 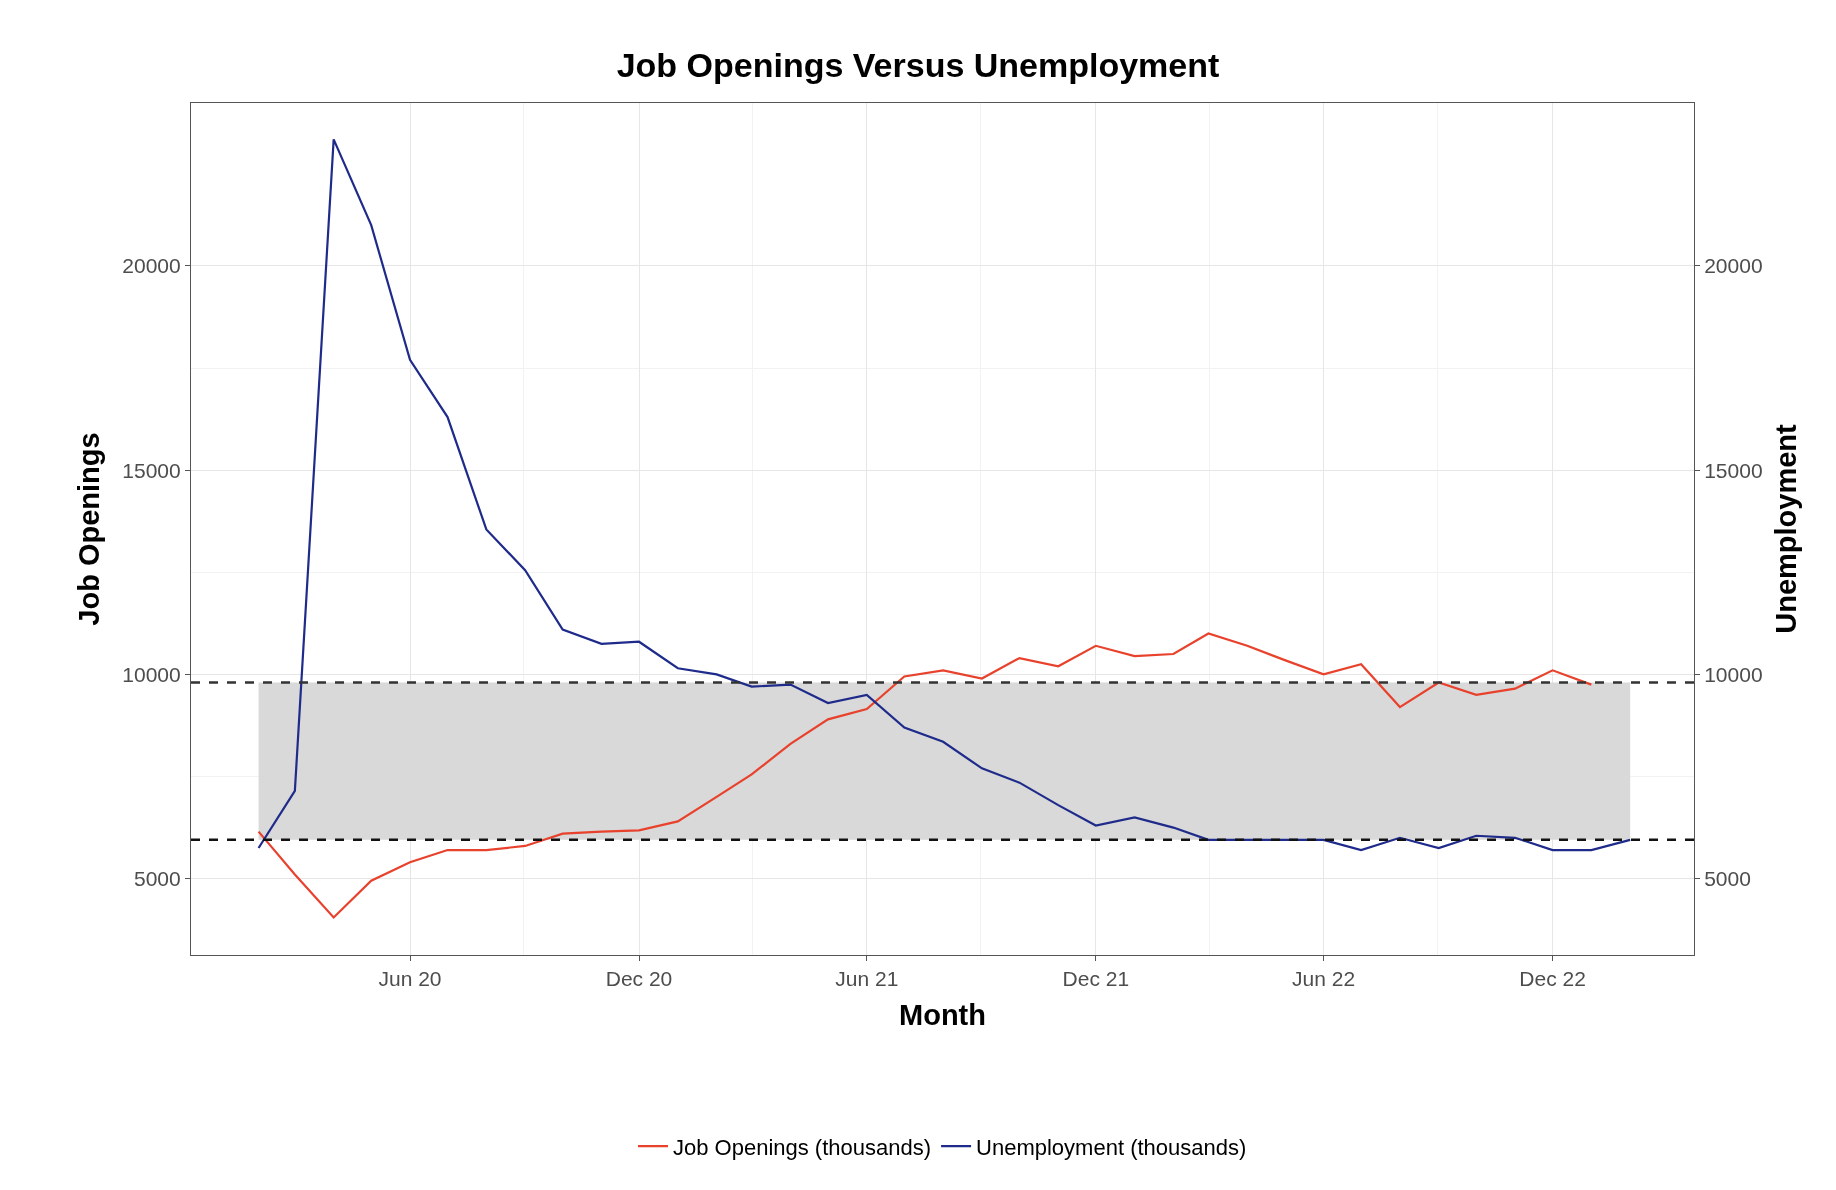 What do you see at coordinates (88, 529) in the screenshot?
I see `y-axis-title: Job Openings` at bounding box center [88, 529].